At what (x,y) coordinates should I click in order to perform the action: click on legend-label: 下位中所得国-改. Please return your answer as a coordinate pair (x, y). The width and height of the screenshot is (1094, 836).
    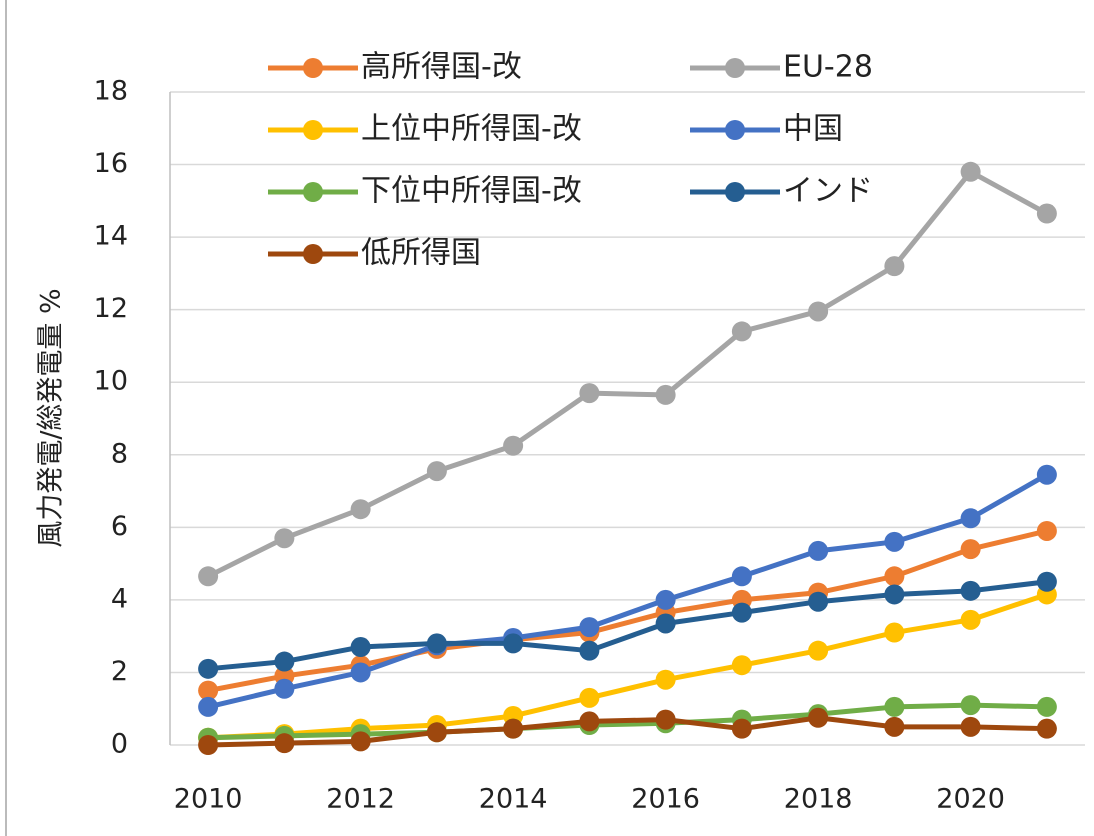
    Looking at the image, I should click on (471, 191).